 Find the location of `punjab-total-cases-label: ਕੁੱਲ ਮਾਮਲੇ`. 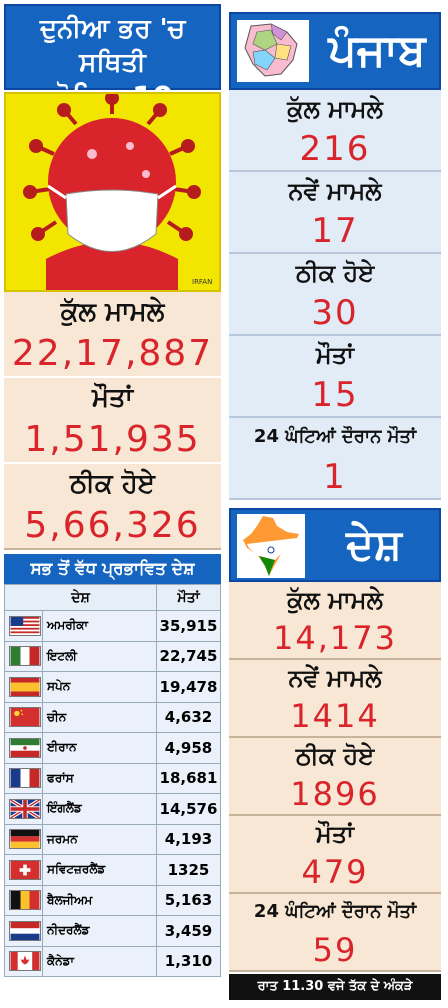

punjab-total-cases-label: ਕੁੱਲ ਮਾਮਲੇ is located at coordinates (335, 109).